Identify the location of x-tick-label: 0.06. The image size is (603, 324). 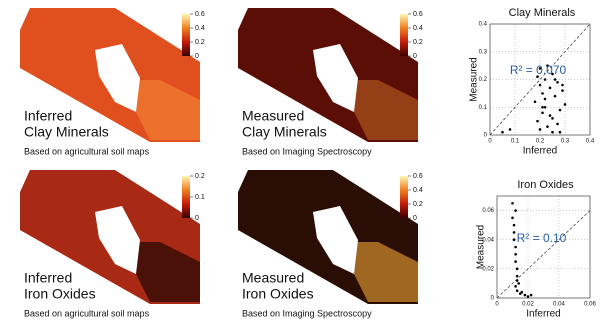
(590, 305).